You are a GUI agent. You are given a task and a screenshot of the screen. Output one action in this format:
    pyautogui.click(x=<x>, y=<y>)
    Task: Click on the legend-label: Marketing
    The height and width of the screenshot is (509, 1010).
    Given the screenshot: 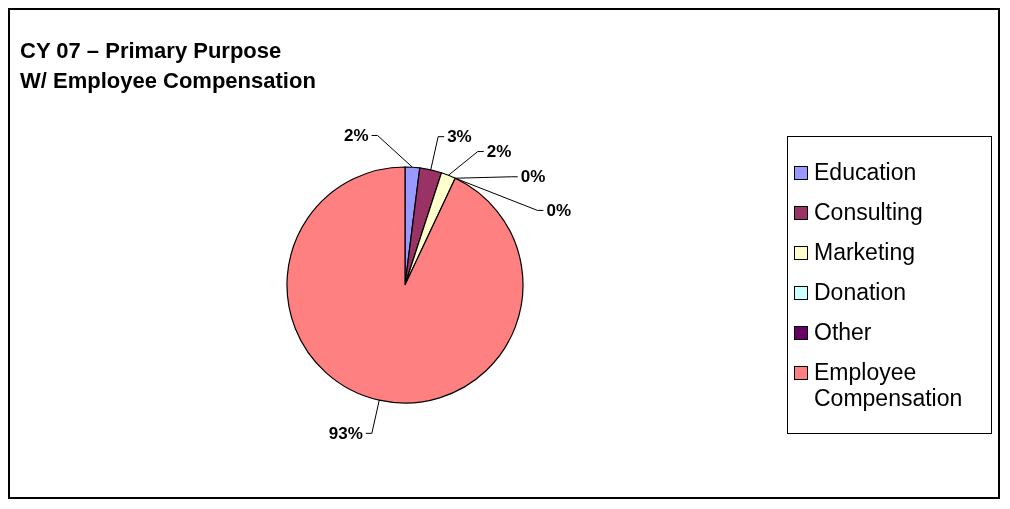 What is the action you would take?
    pyautogui.click(x=864, y=252)
    